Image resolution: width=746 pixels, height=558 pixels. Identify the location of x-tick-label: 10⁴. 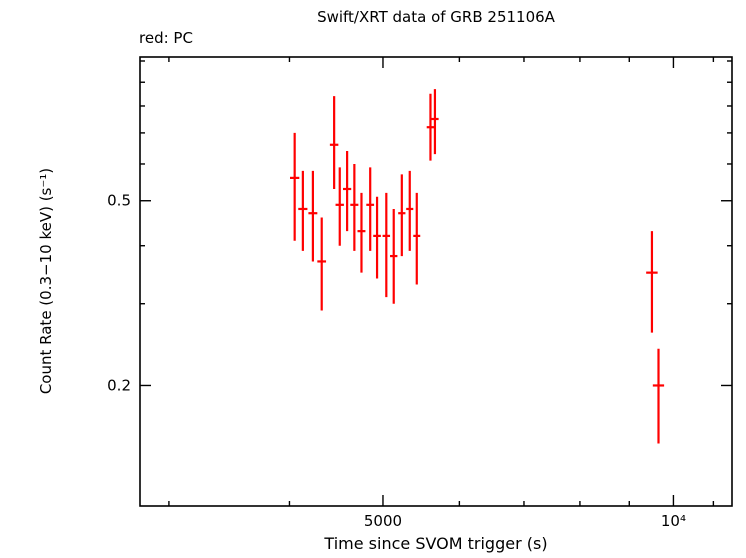
(673, 521).